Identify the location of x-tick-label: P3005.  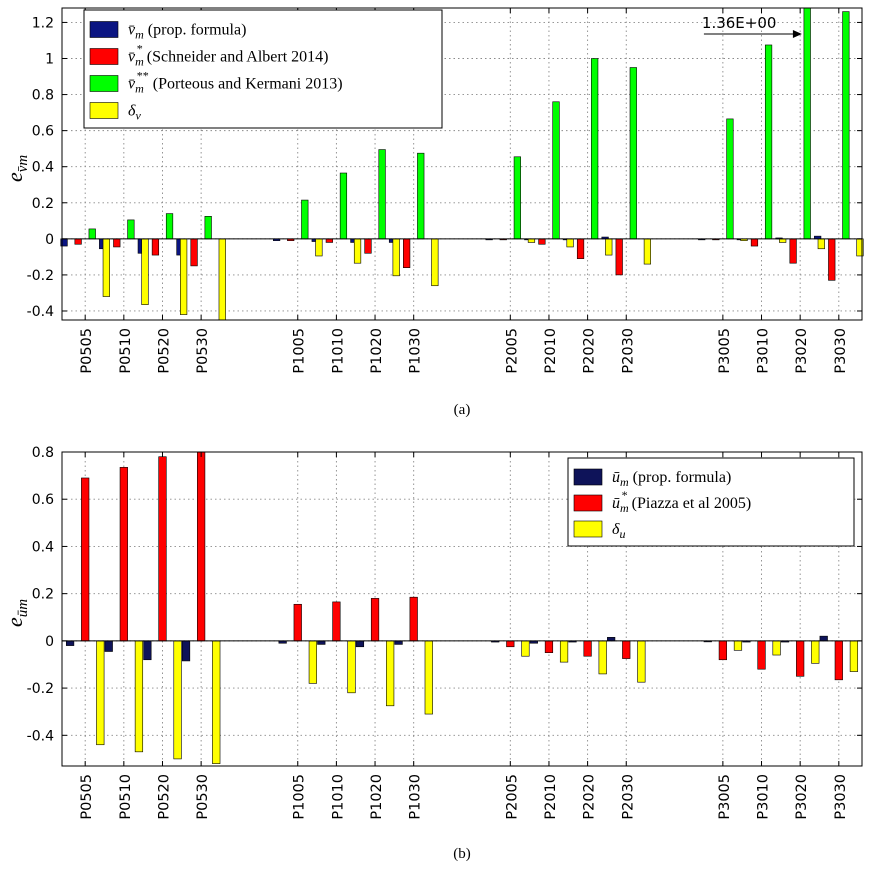
(725, 351).